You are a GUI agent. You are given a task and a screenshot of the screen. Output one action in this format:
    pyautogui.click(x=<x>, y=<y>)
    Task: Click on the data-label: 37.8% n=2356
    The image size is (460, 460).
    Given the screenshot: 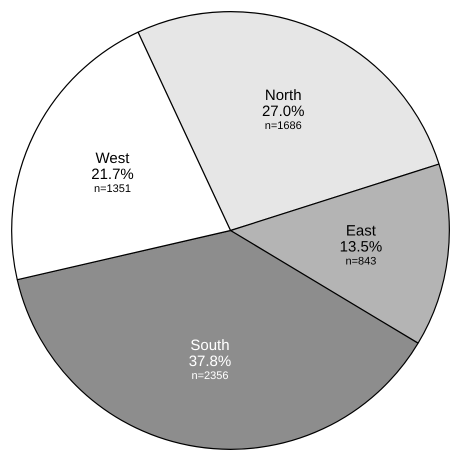 What is the action you would take?
    pyautogui.click(x=210, y=367)
    